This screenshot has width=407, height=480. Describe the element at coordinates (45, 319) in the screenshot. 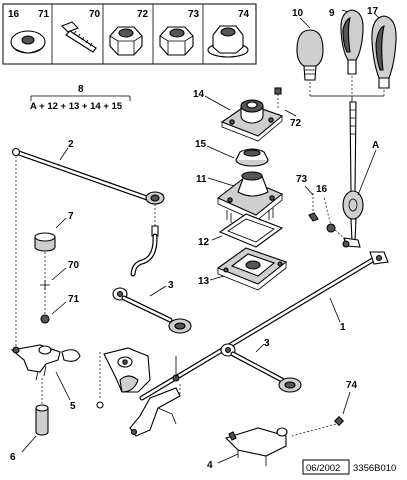

I see `washer-71-marker` at that location.